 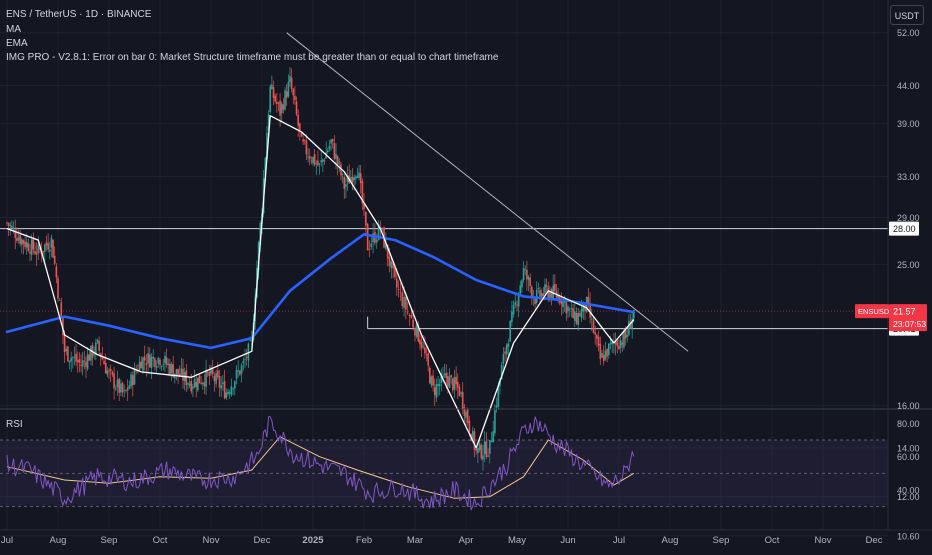 I want to click on price-tick-label: 52.00, so click(x=908, y=33).